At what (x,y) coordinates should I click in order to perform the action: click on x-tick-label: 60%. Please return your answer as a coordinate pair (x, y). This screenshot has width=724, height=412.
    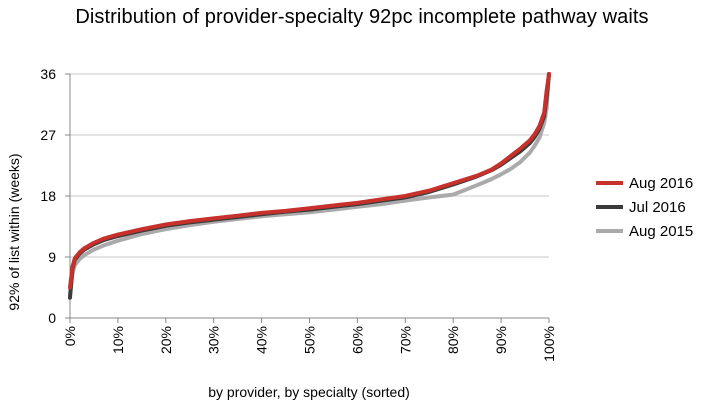
    Looking at the image, I should click on (357, 340).